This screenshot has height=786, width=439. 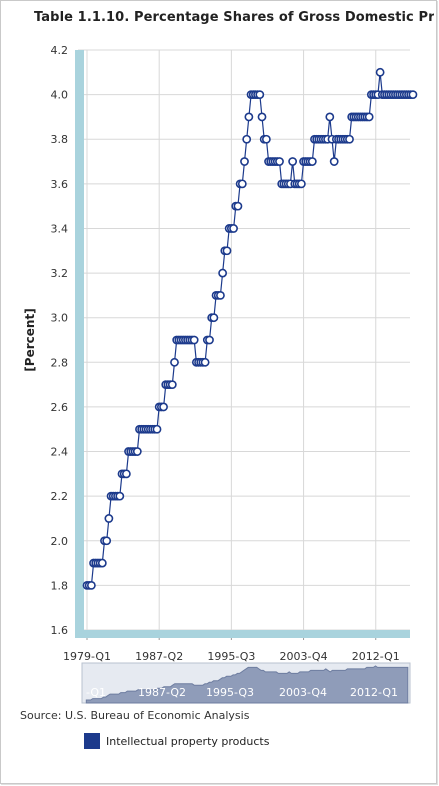 I want to click on navigator-label: 2003-Q4, so click(x=303, y=692).